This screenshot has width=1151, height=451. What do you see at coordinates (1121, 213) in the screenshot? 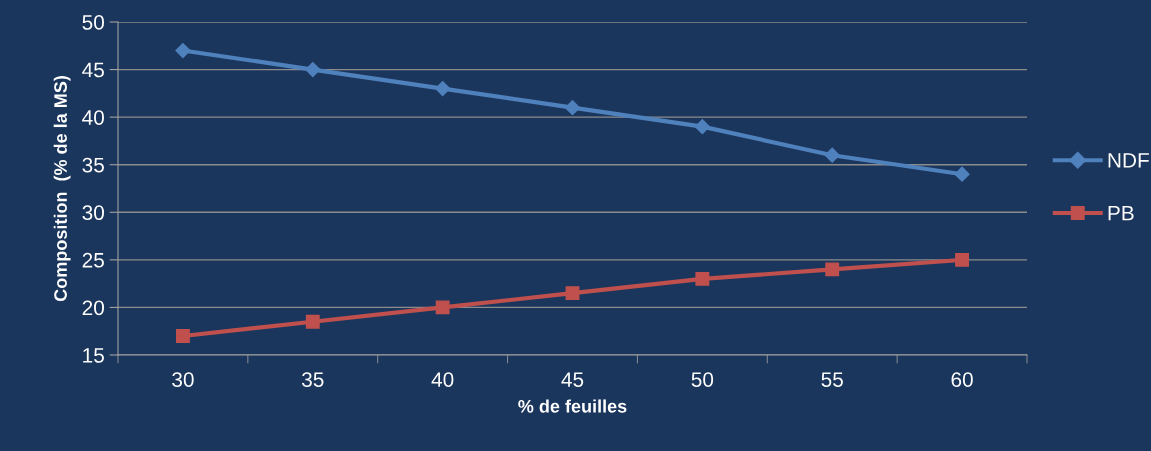
I see `legend-label: PB` at bounding box center [1121, 213].